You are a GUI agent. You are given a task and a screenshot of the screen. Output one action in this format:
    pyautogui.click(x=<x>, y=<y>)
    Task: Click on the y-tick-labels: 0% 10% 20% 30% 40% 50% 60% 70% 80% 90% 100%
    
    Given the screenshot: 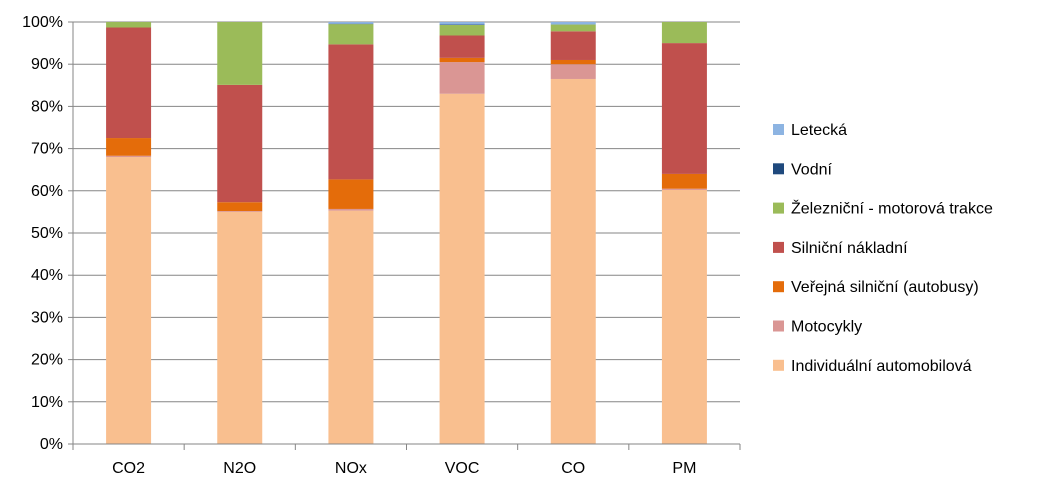 What is the action you would take?
    pyautogui.click(x=42, y=233)
    